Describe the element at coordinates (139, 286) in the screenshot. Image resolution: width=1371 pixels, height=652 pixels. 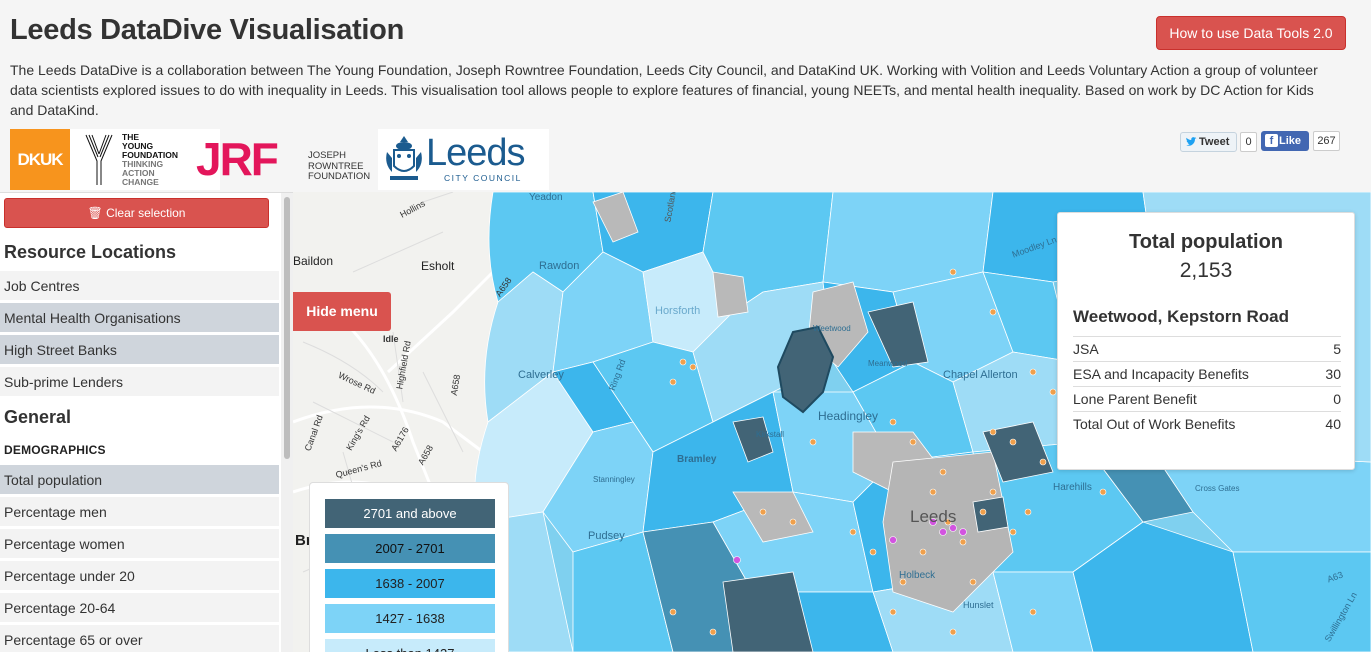
I see `sidebar-item-job-centres: Job Centres` at that location.